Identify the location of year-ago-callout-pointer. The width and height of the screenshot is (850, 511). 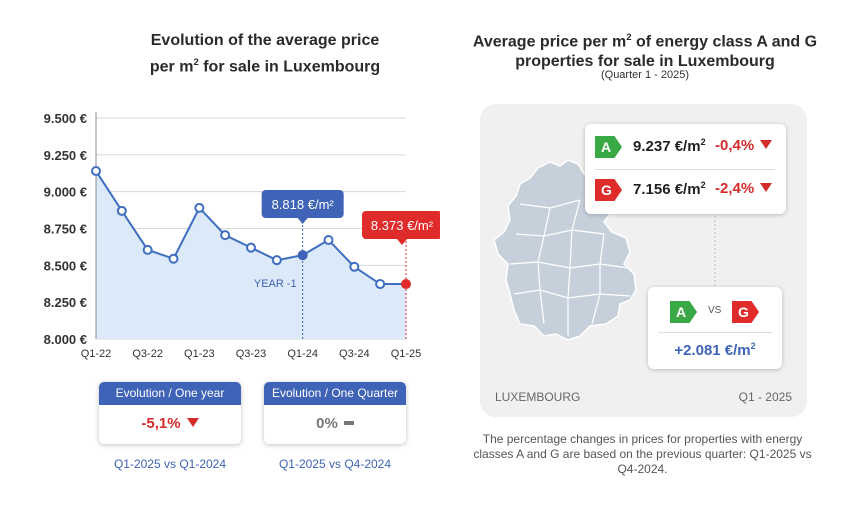
(302, 221).